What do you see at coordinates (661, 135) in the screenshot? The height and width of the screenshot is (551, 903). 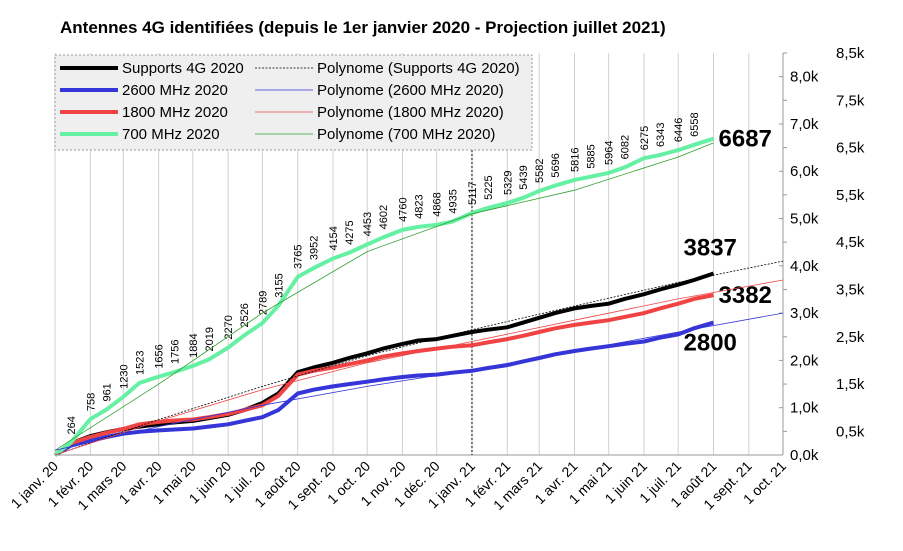 I see `data-label: 6343` at bounding box center [661, 135].